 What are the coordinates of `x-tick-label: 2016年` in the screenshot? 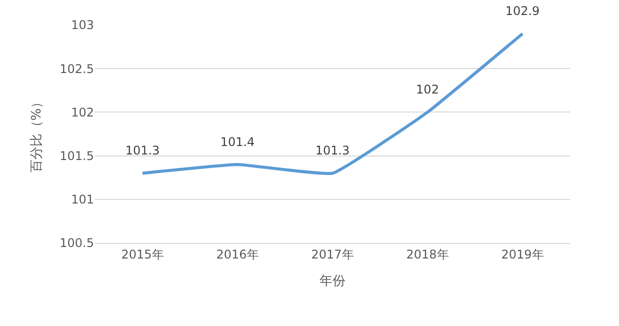 It's located at (237, 254).